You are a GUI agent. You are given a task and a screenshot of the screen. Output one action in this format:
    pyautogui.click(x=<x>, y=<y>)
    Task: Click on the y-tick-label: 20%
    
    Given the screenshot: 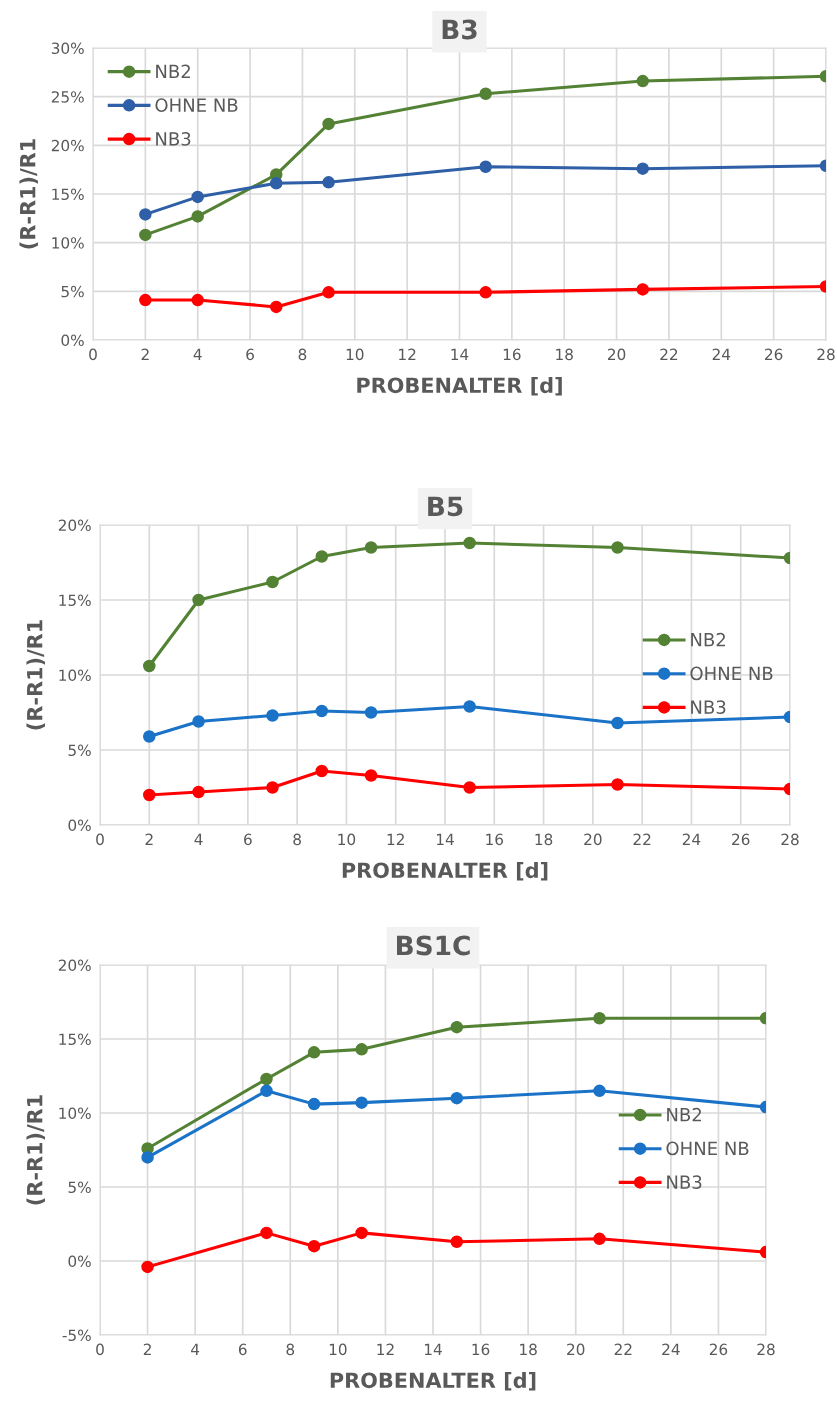 What is the action you would take?
    pyautogui.click(x=67, y=145)
    